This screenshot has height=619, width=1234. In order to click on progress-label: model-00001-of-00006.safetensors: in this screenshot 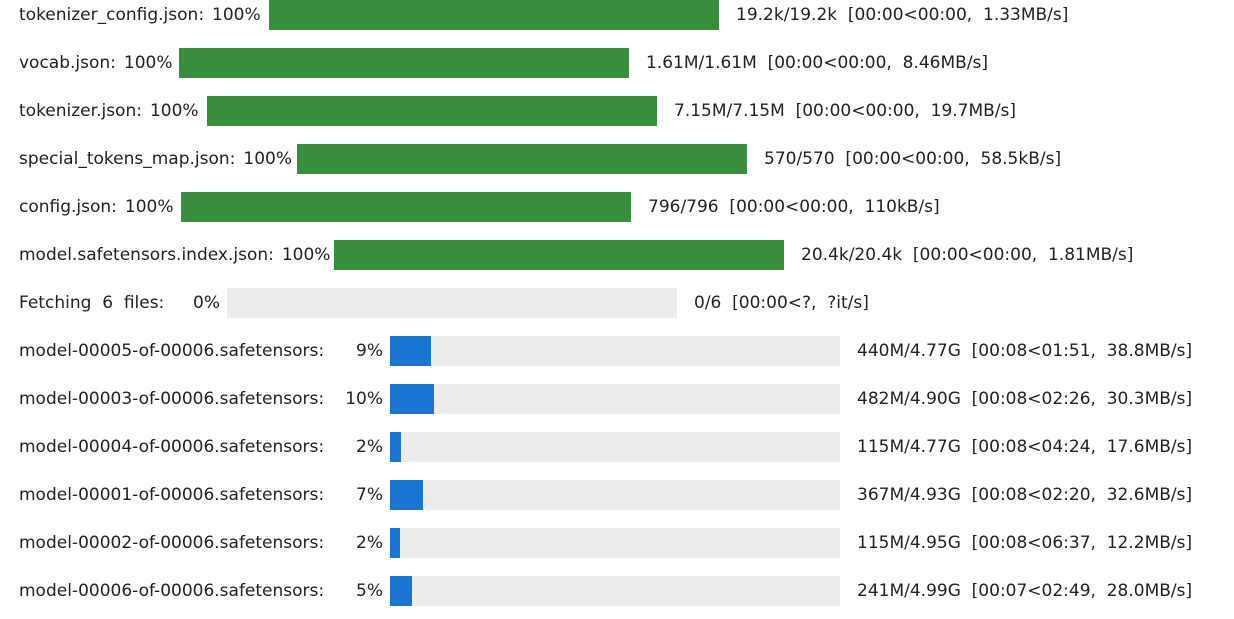, I will do `click(172, 495)`.